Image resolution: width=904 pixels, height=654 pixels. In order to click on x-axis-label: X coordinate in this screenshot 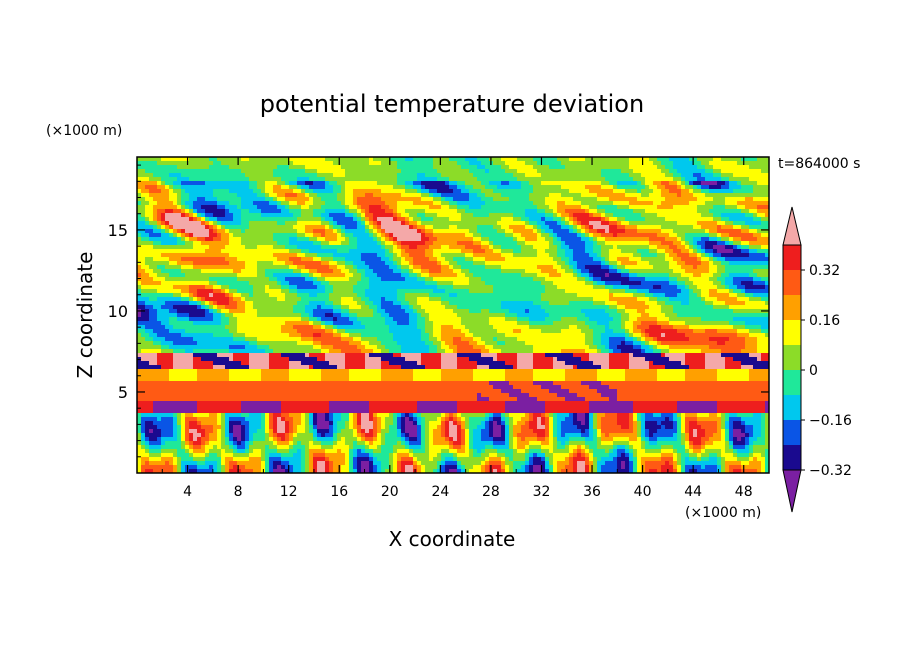, I will do `click(452, 539)`.